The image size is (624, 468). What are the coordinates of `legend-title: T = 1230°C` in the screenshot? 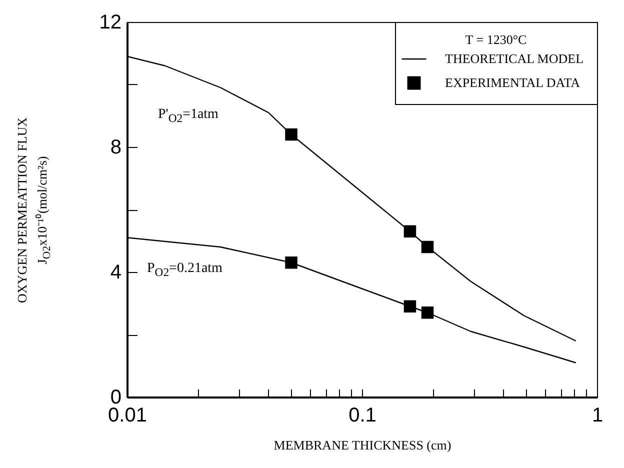 It's located at (496, 39).